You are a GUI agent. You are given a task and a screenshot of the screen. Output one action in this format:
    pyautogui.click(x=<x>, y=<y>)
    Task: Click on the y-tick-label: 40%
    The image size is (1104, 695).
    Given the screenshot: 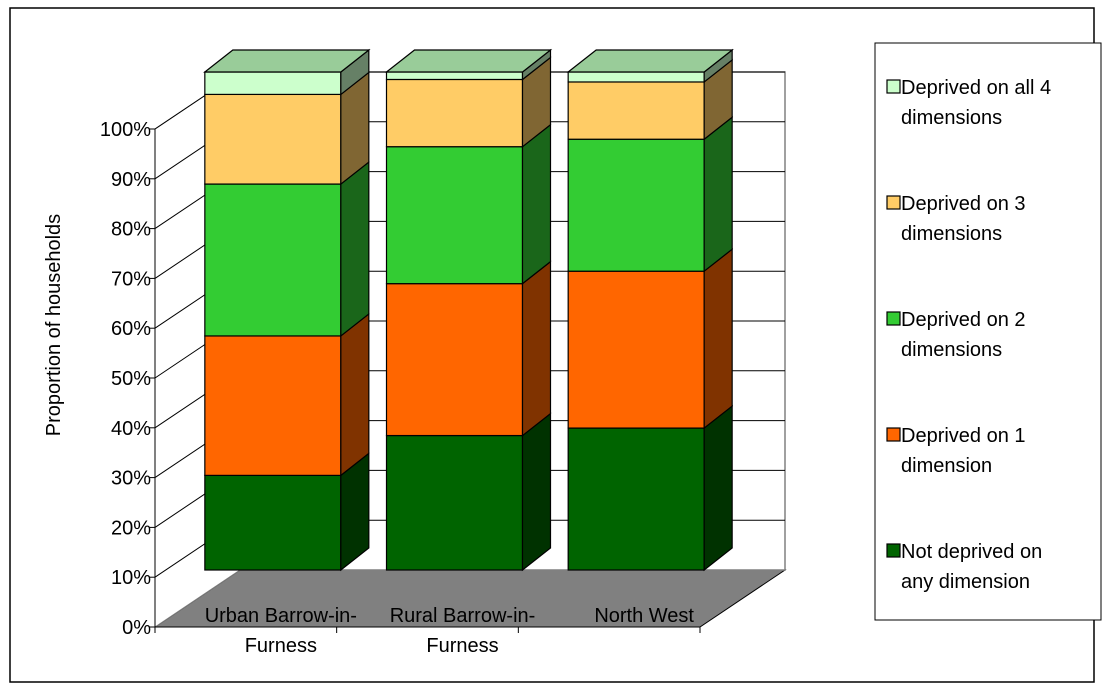 What is the action you would take?
    pyautogui.click(x=131, y=429)
    